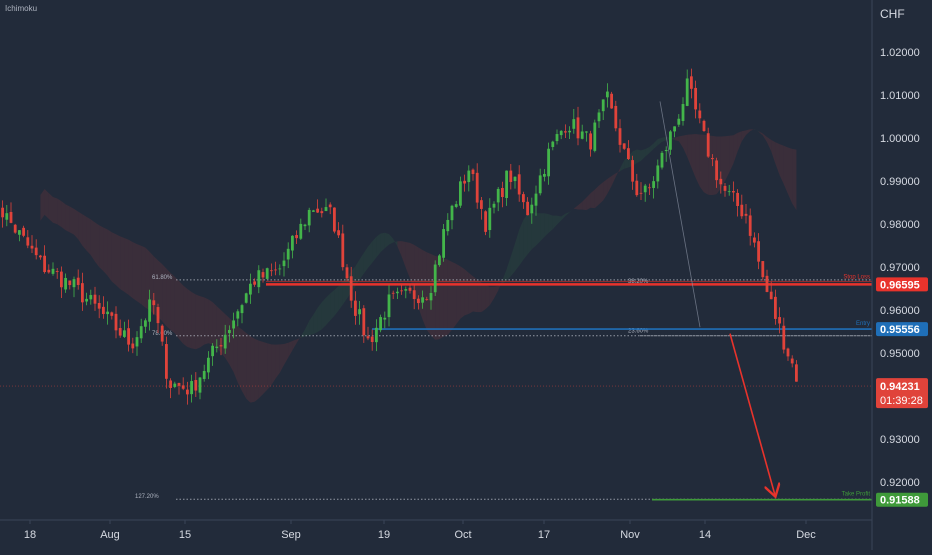 The width and height of the screenshot is (932, 555). I want to click on price-axis-currency: CHF, so click(892, 14).